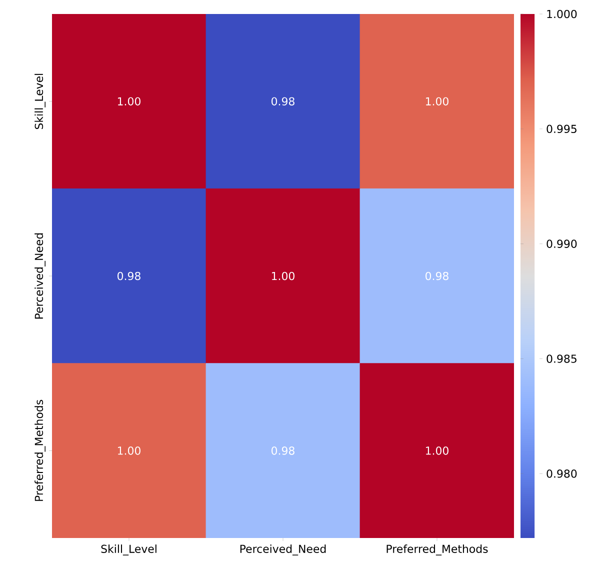  I want to click on y-tick-label: Perceived_Need, so click(40, 276).